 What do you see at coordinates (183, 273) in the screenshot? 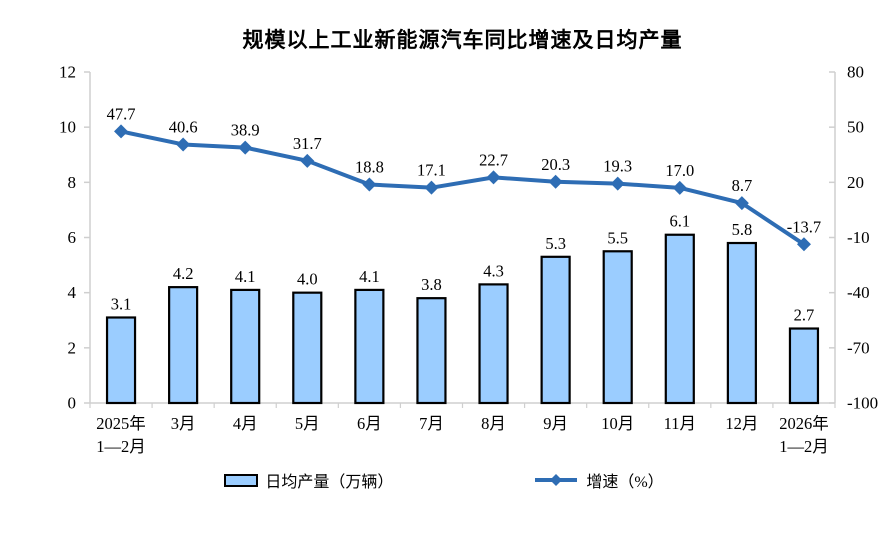
I see `bar-value-label: 4.2` at bounding box center [183, 273].